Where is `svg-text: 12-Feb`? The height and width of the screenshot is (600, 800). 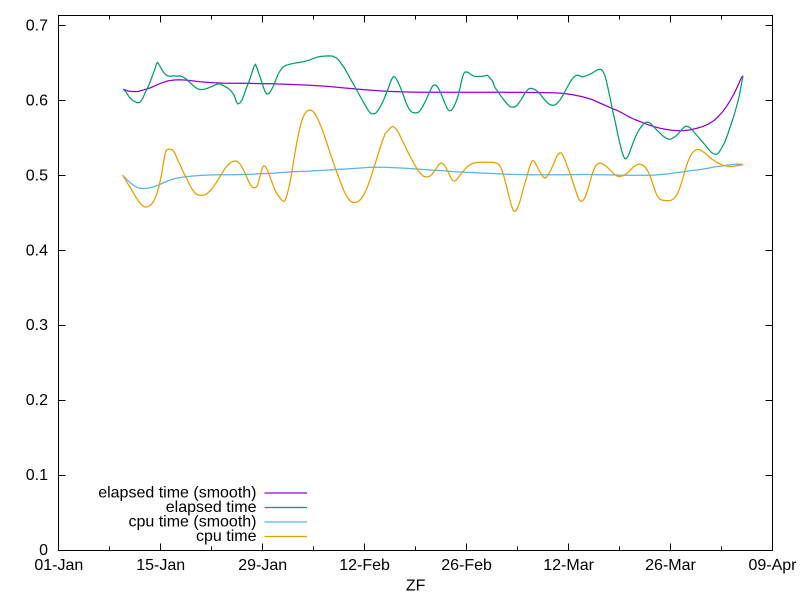
svg-text: 12-Feb is located at coordinates (364, 565).